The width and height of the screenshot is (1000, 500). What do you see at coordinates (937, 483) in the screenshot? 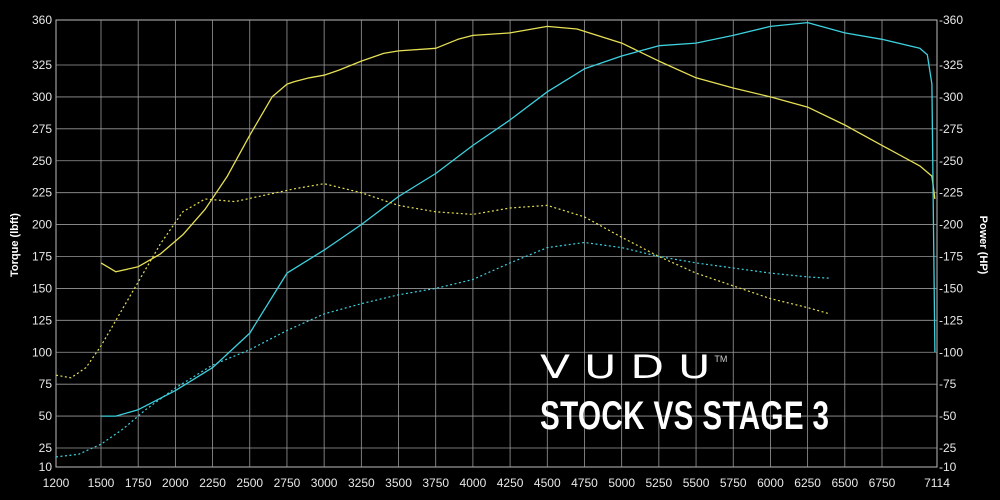
I see `x-tick-label: 7114` at bounding box center [937, 483].